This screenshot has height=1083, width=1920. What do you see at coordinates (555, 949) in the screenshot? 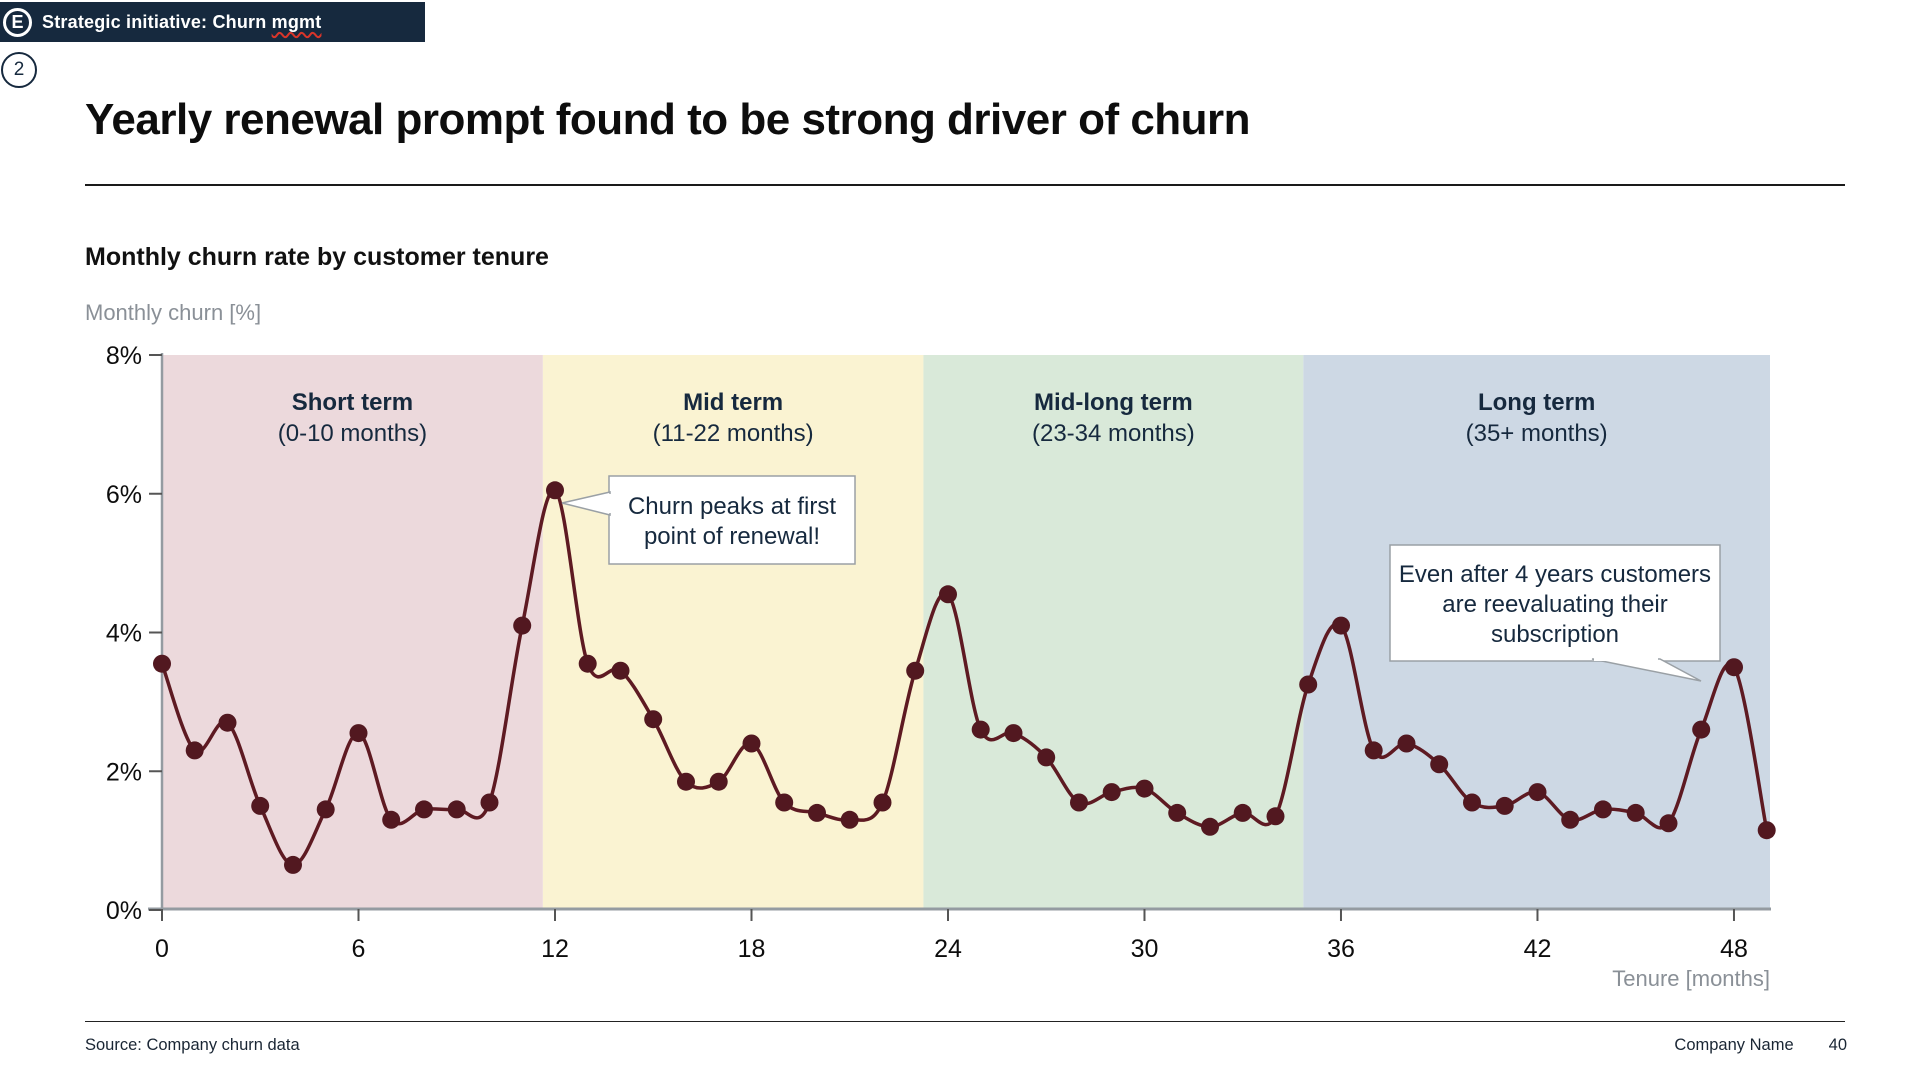
I see `x-tick-label: 12` at bounding box center [555, 949].